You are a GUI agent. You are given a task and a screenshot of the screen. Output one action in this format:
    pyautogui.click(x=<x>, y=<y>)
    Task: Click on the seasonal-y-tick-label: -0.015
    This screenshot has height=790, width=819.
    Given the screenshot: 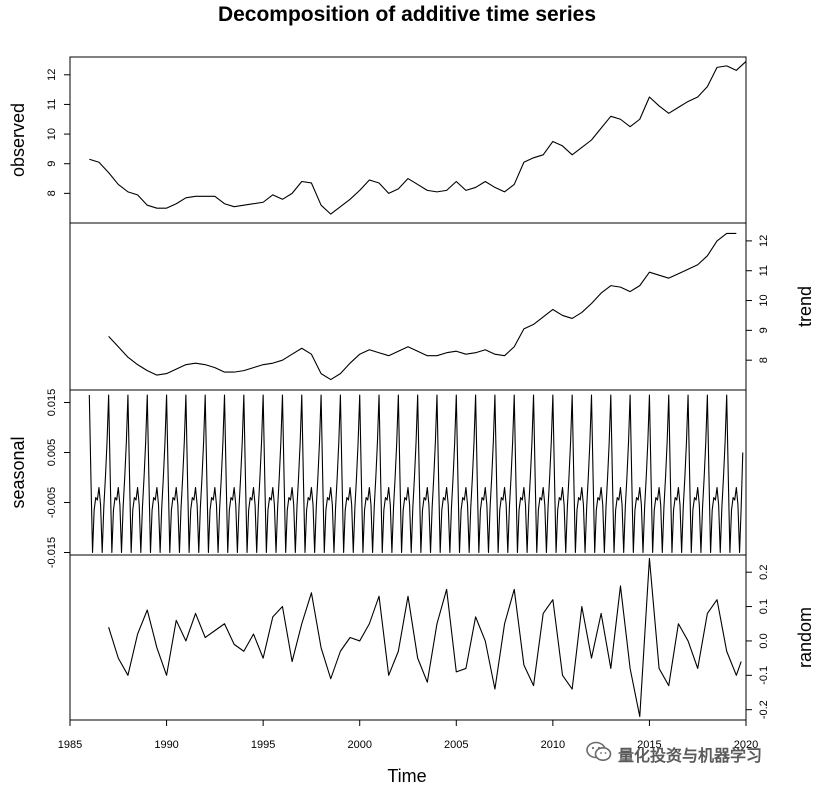 What is the action you would take?
    pyautogui.click(x=52, y=552)
    